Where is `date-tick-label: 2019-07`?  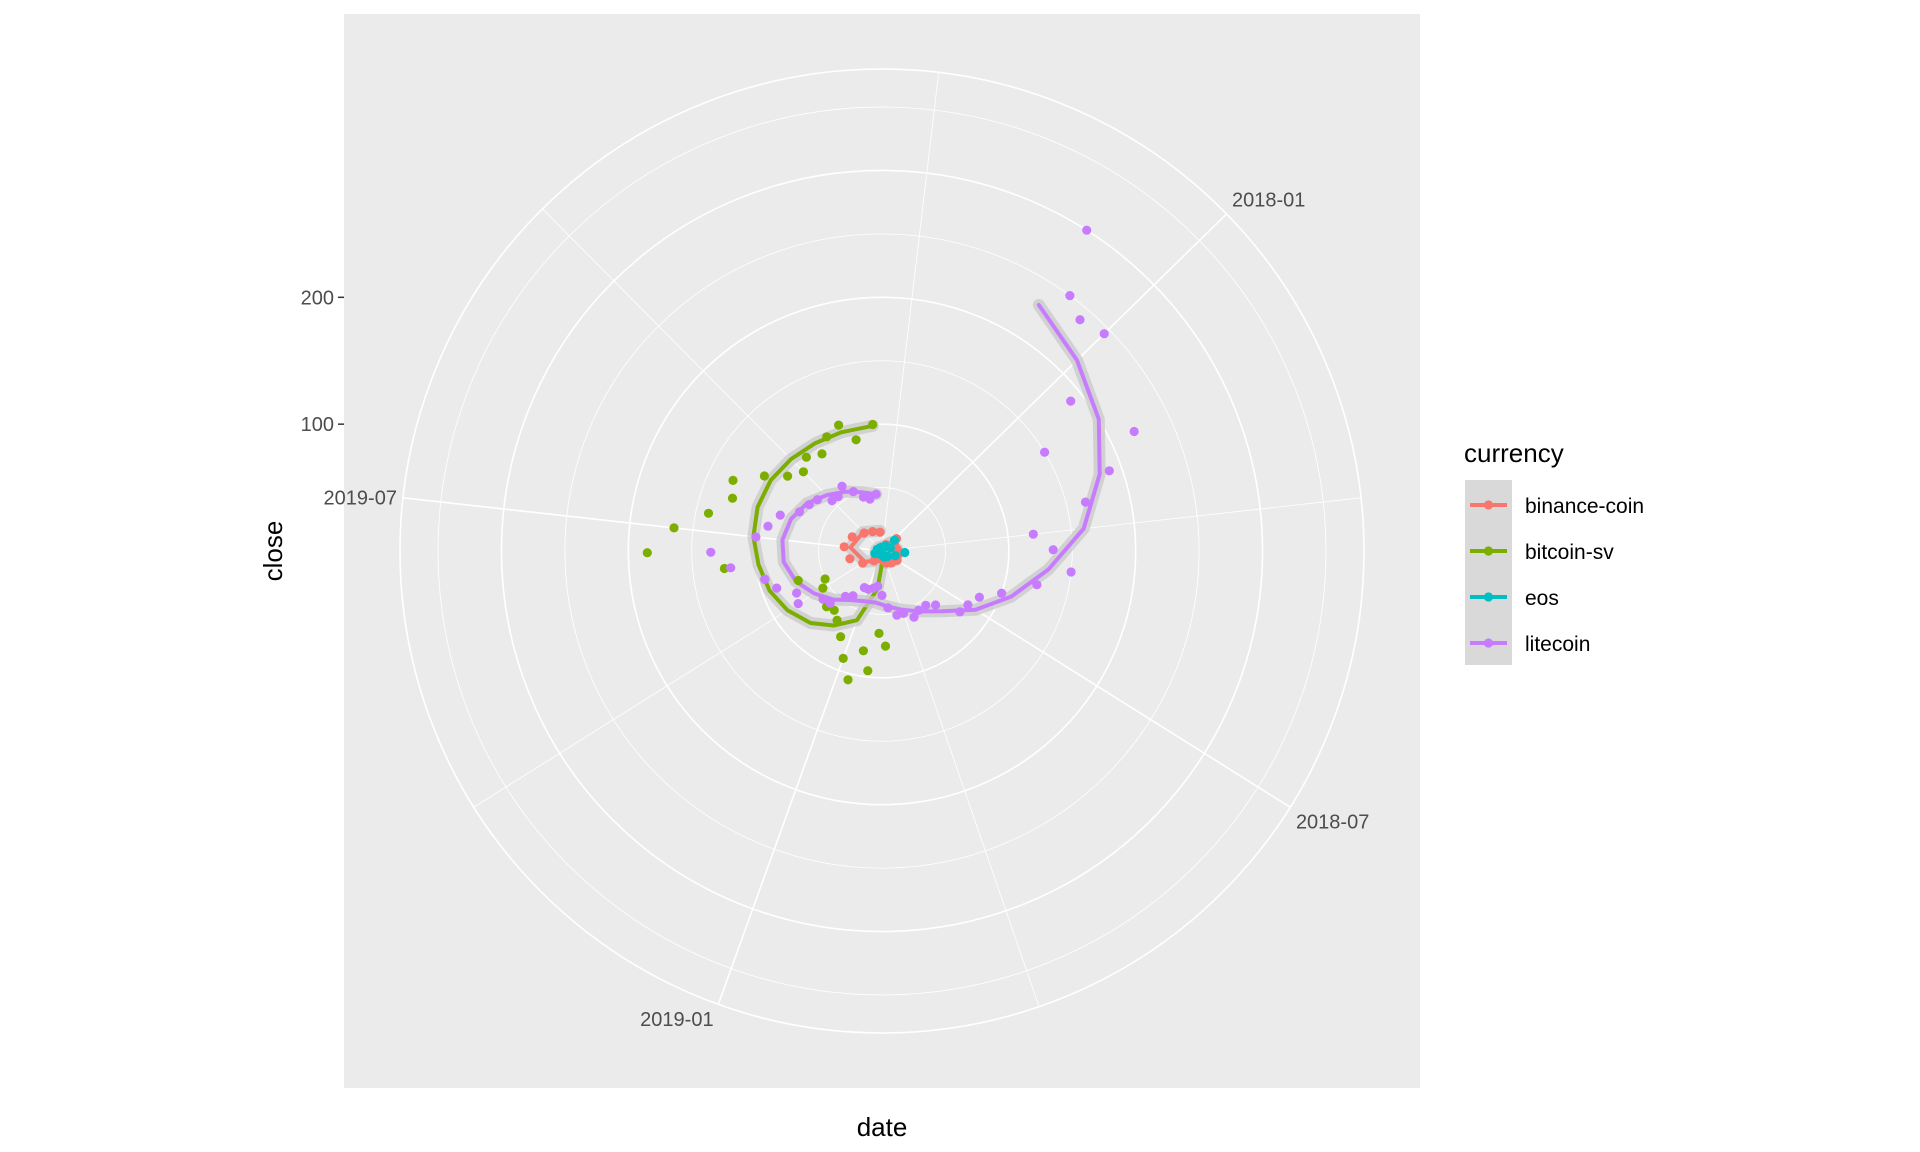
date-tick-label: 2019-07 is located at coordinates (360, 499).